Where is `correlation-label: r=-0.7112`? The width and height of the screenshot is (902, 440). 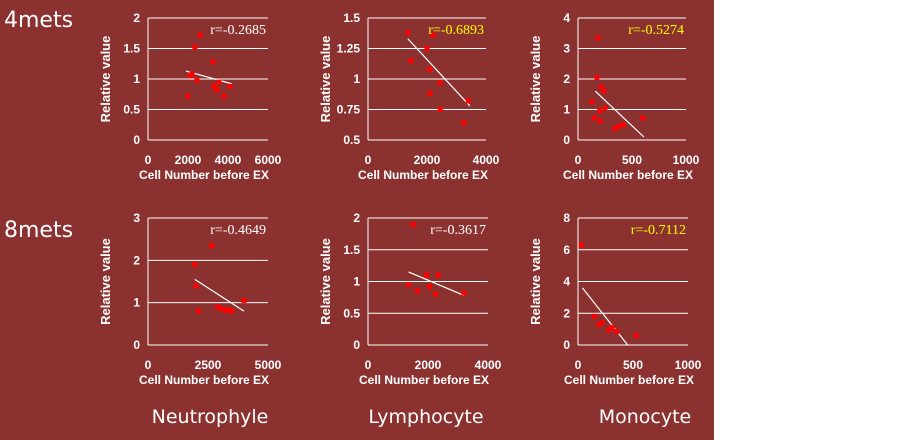
correlation-label: r=-0.7112 is located at coordinates (658, 230).